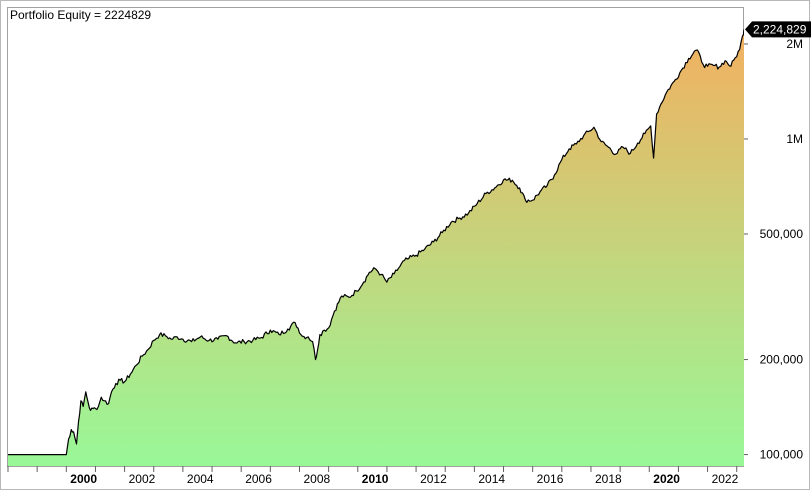  Describe the element at coordinates (316, 479) in the screenshot. I see `x-tick-label: 2008` at that location.